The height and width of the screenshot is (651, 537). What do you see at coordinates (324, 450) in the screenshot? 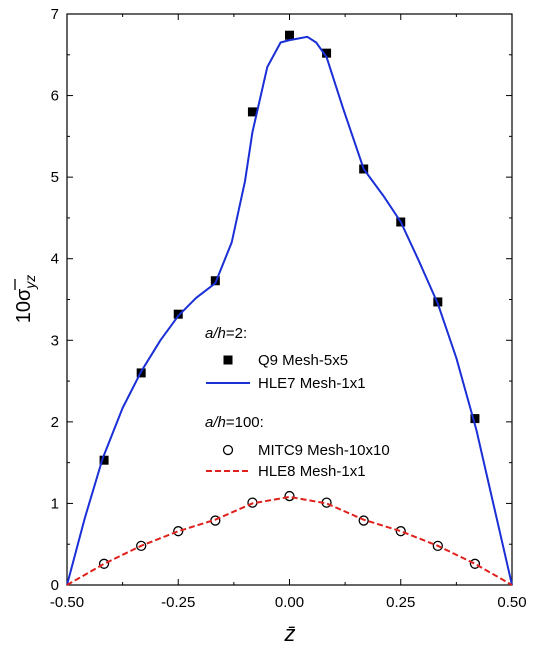
I see `legend-label: MITC9 Mesh-10x10` at bounding box center [324, 450].